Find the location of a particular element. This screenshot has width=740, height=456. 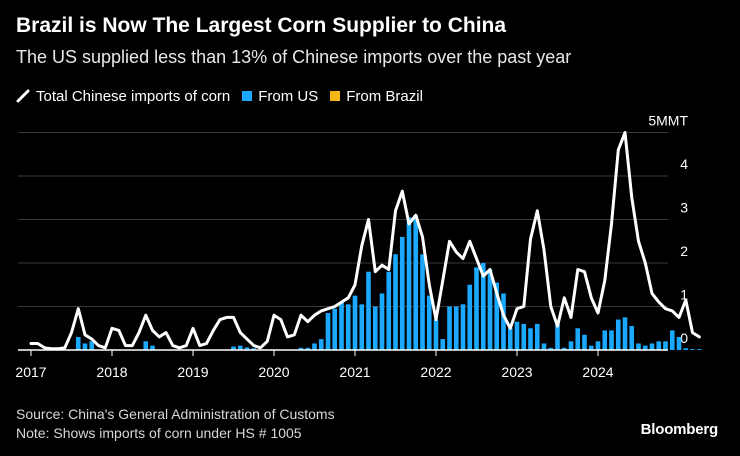

y-tick-label: 4 is located at coordinates (684, 164).